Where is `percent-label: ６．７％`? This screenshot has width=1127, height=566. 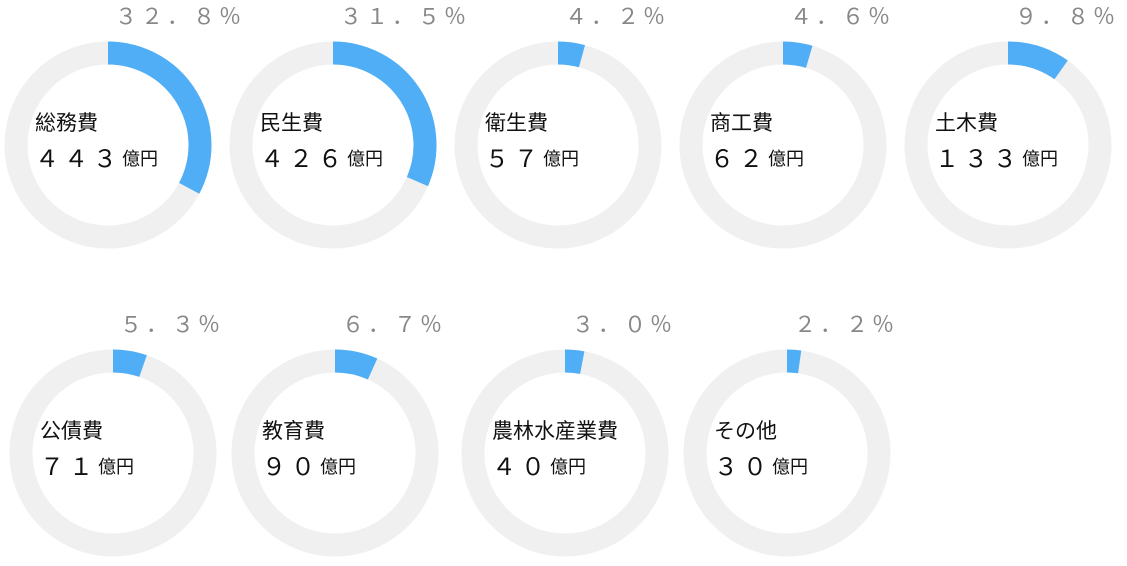 percent-label: ６．７％ is located at coordinates (394, 325).